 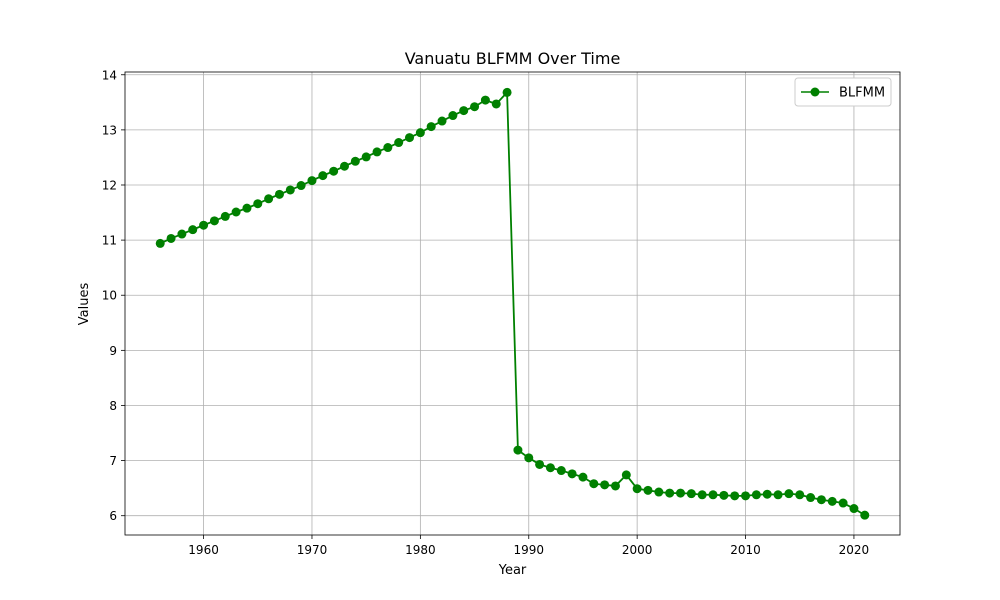 What do you see at coordinates (113, 461) in the screenshot?
I see `y-tick-label: 7` at bounding box center [113, 461].